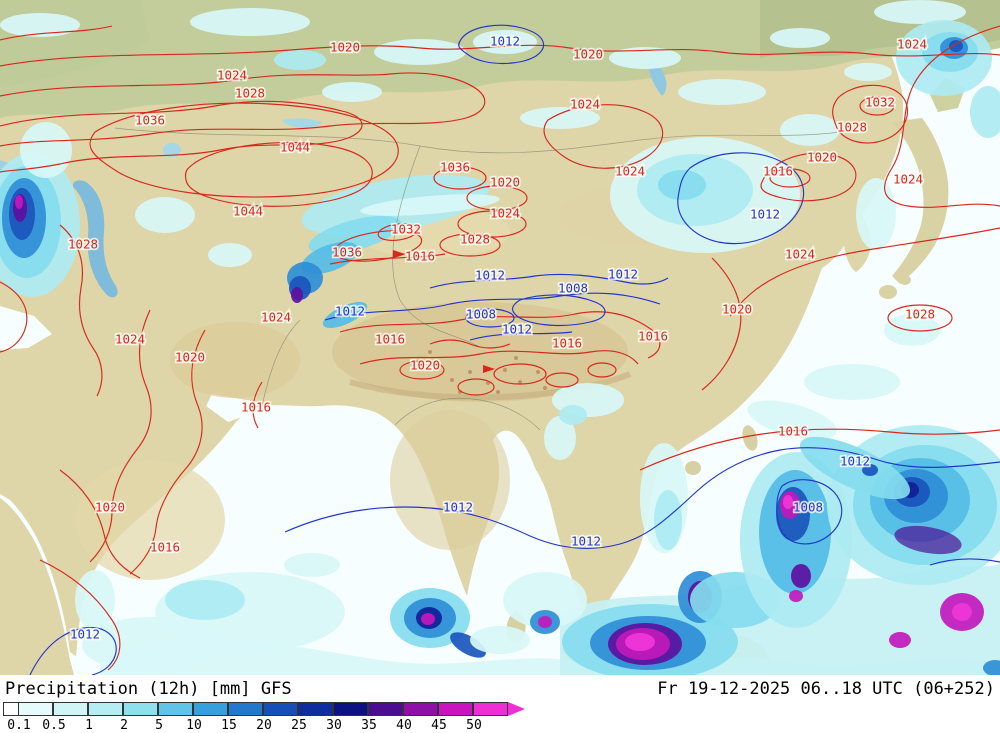 This screenshot has height=733, width=1000. What do you see at coordinates (285, 717) in the screenshot?
I see `scale-stop: 25` at bounding box center [285, 717].